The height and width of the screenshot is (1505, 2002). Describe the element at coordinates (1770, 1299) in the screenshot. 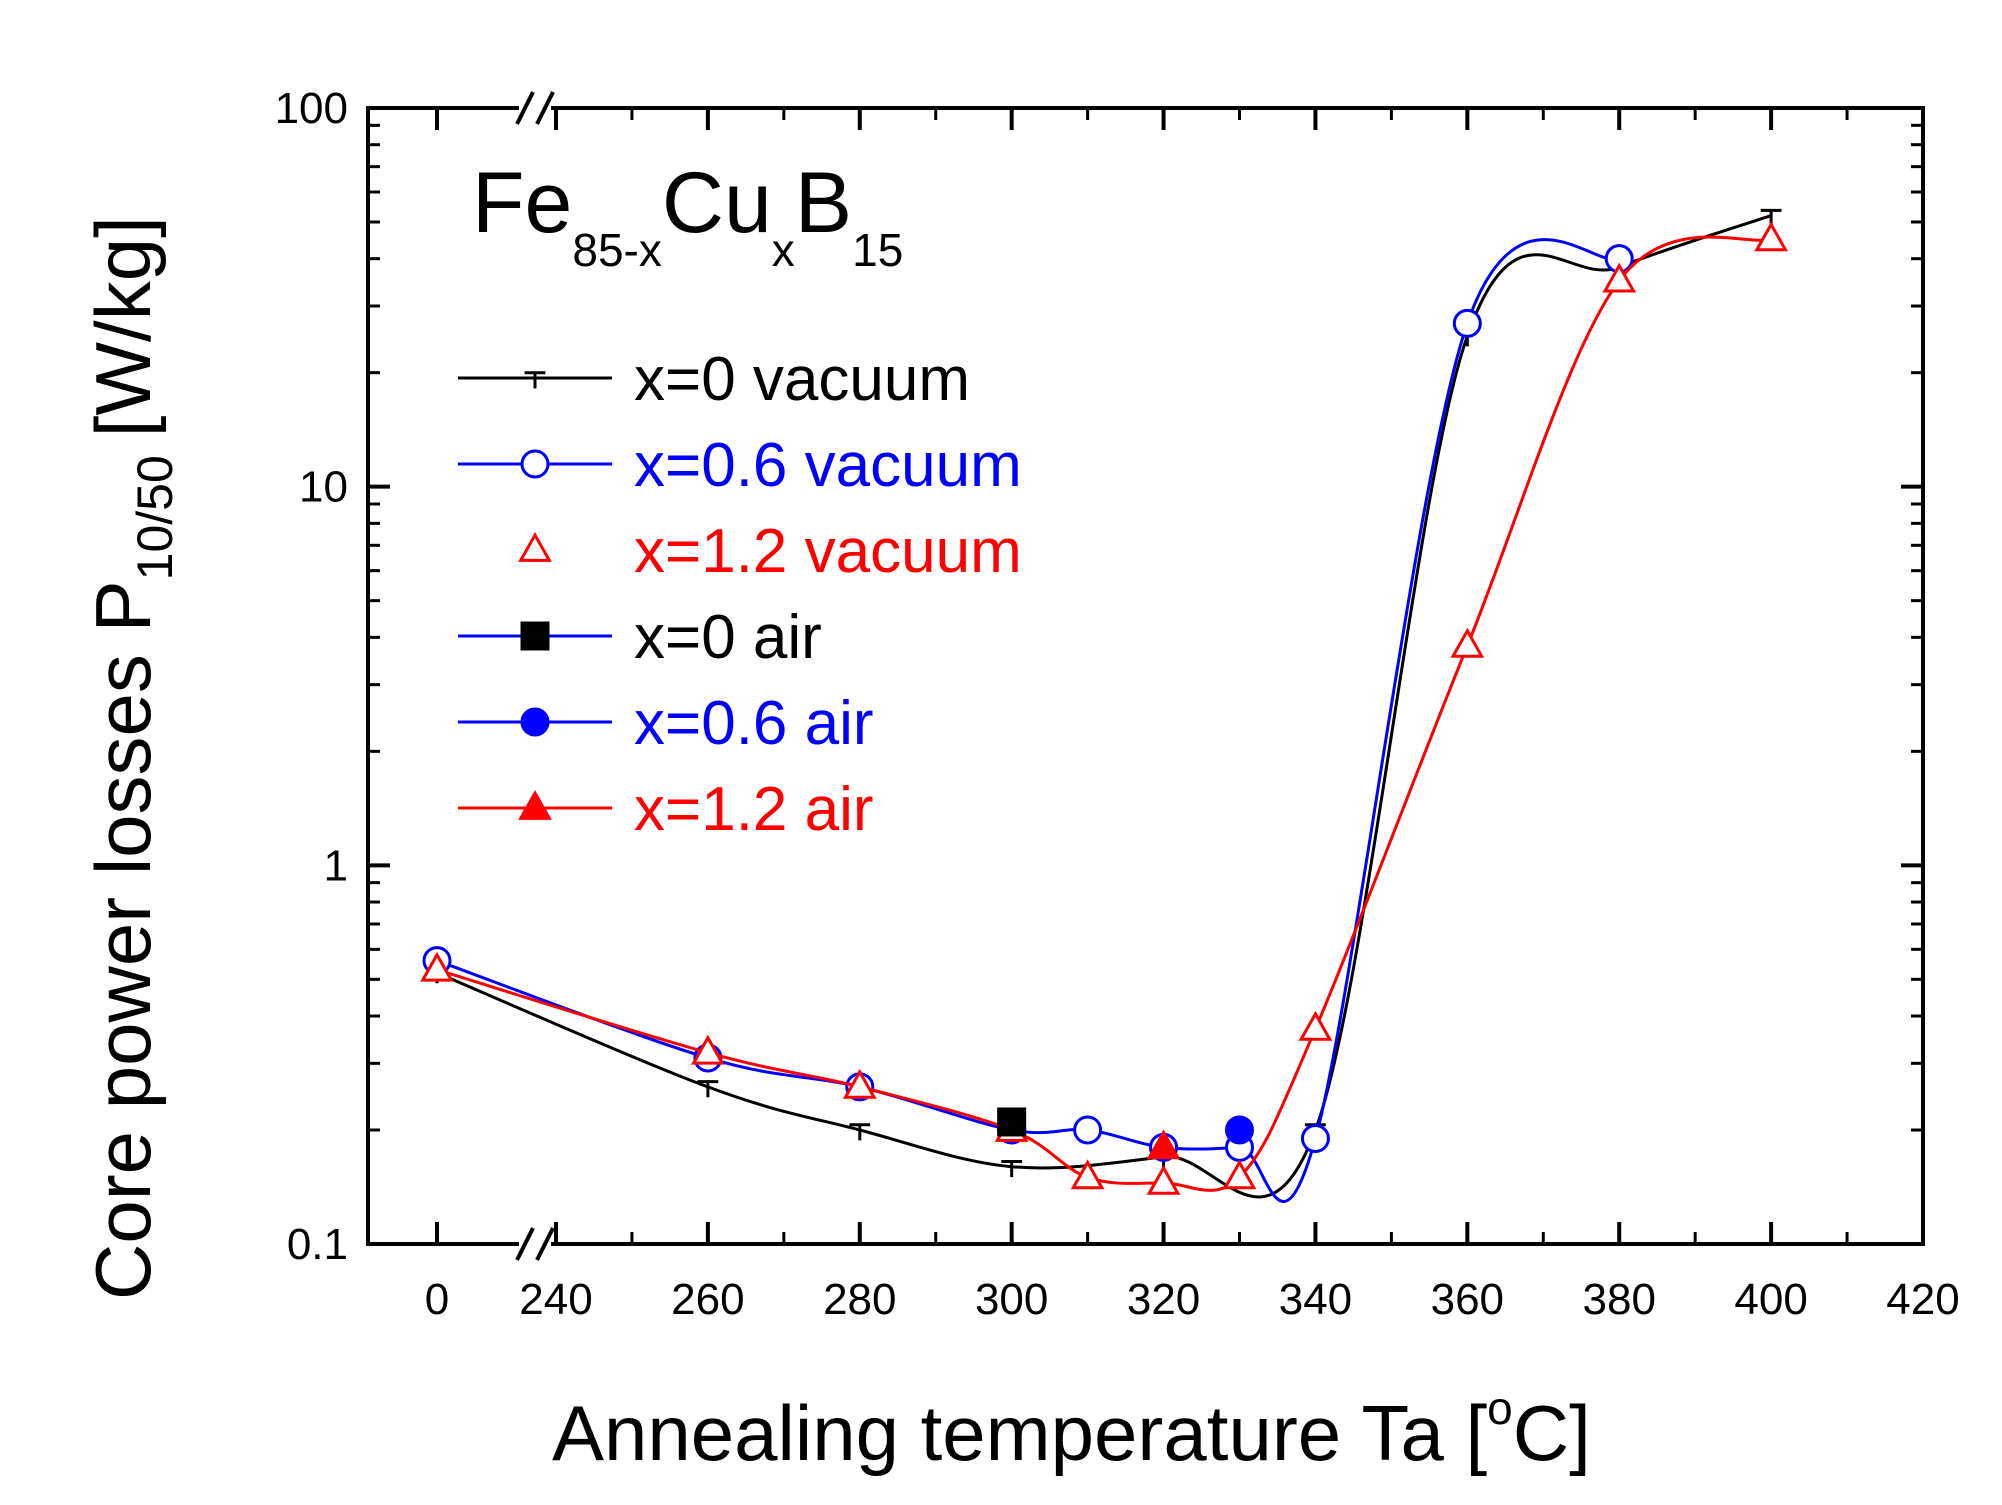

I see `x-tick-label: 400` at that location.